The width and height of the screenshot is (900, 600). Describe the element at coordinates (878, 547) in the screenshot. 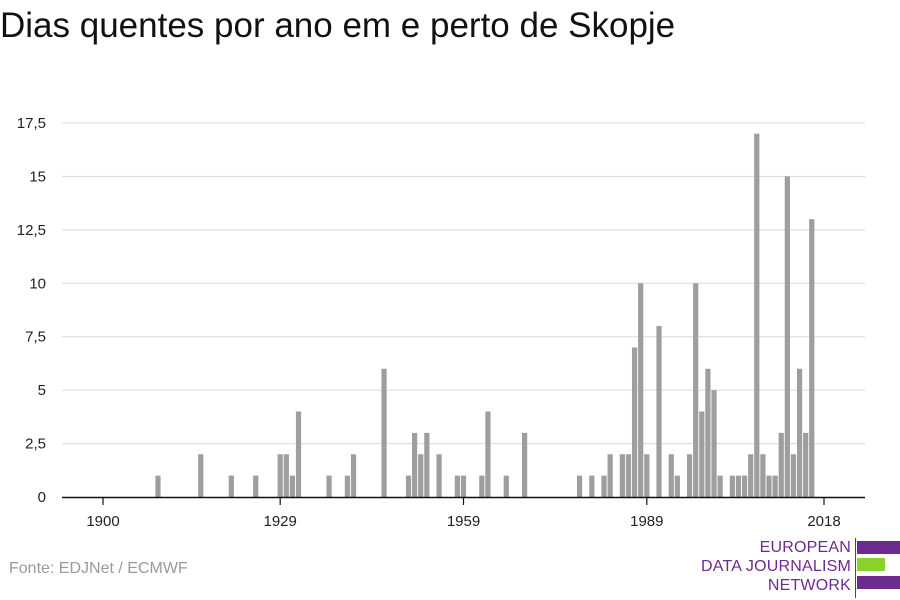

I see `logo-bar-top` at that location.